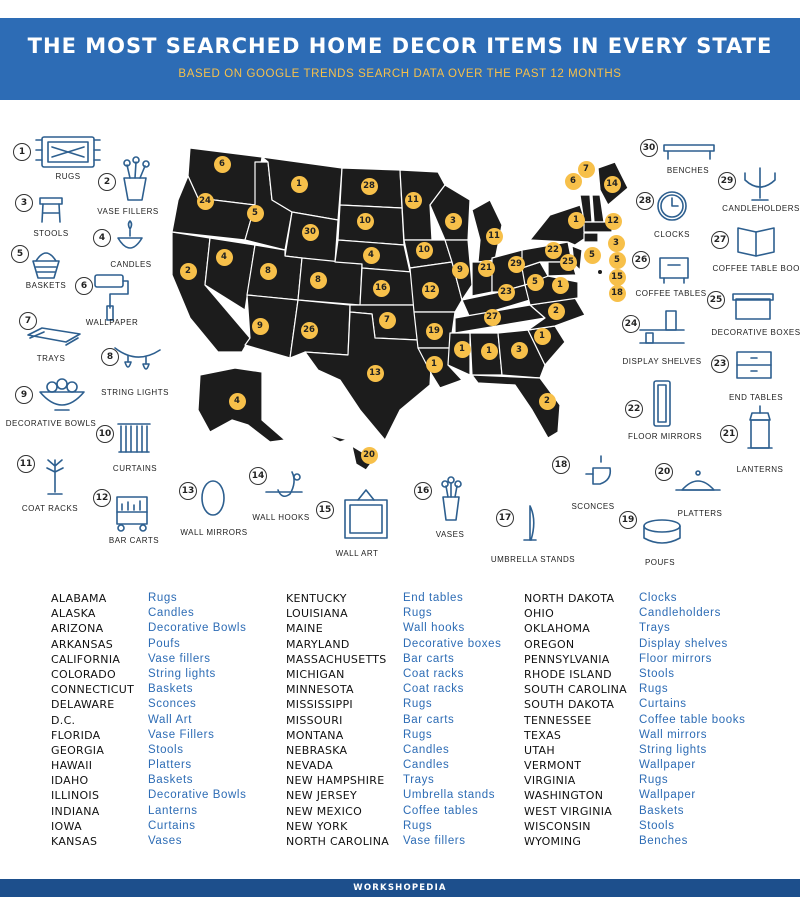 The height and width of the screenshot is (897, 800). Describe the element at coordinates (172, 825) in the screenshot. I see `state-item: Curtains` at that location.